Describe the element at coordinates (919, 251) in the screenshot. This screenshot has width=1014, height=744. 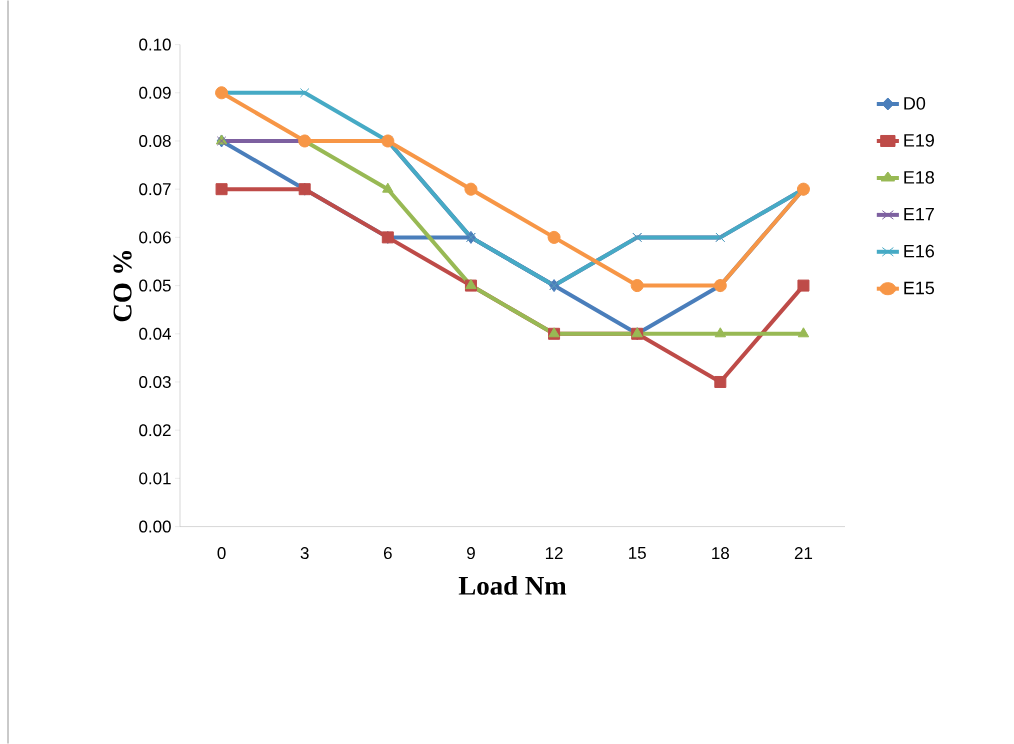
I see `legend-label: E16` at that location.